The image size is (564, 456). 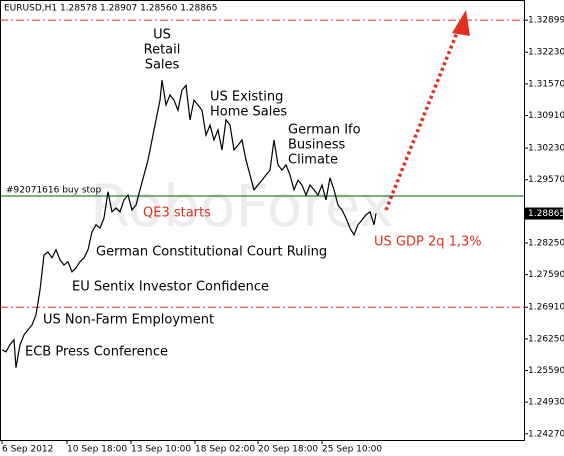 What do you see at coordinates (546, 308) in the screenshot?
I see `y-tick-label: 1.26910` at bounding box center [546, 308].